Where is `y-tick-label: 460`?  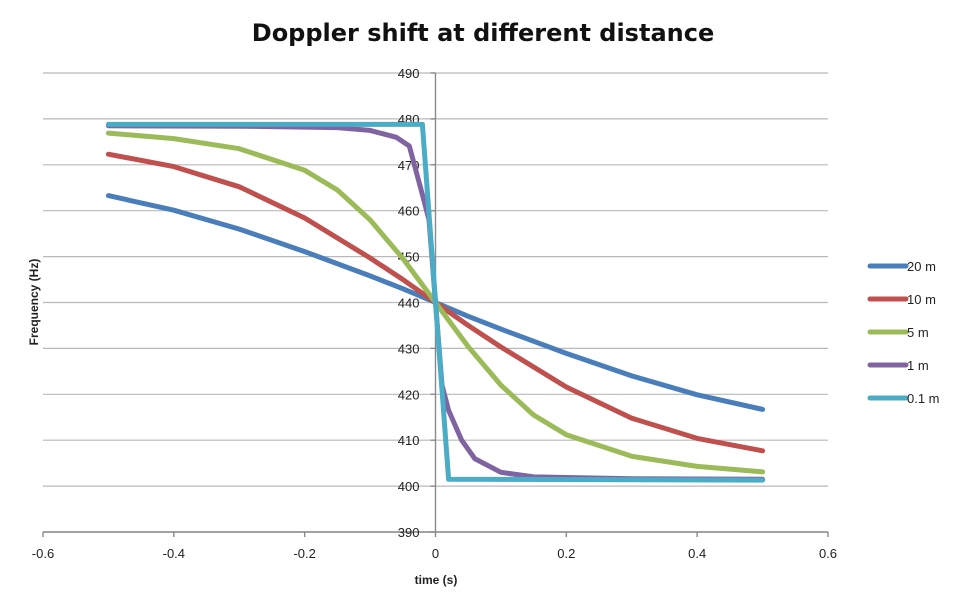 y-tick-label: 460 is located at coordinates (409, 211).